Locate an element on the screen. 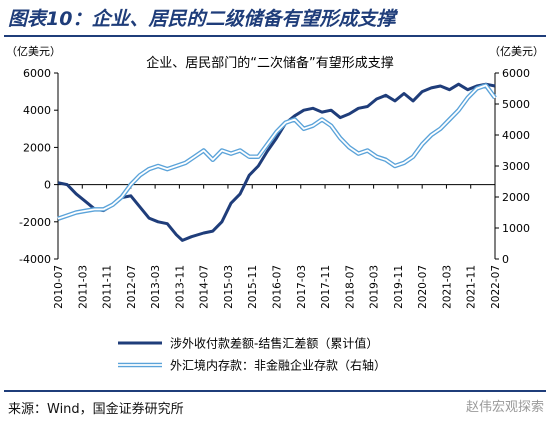 This screenshot has height=423, width=550. x-tick-label: 2019-03 is located at coordinates (375, 287).